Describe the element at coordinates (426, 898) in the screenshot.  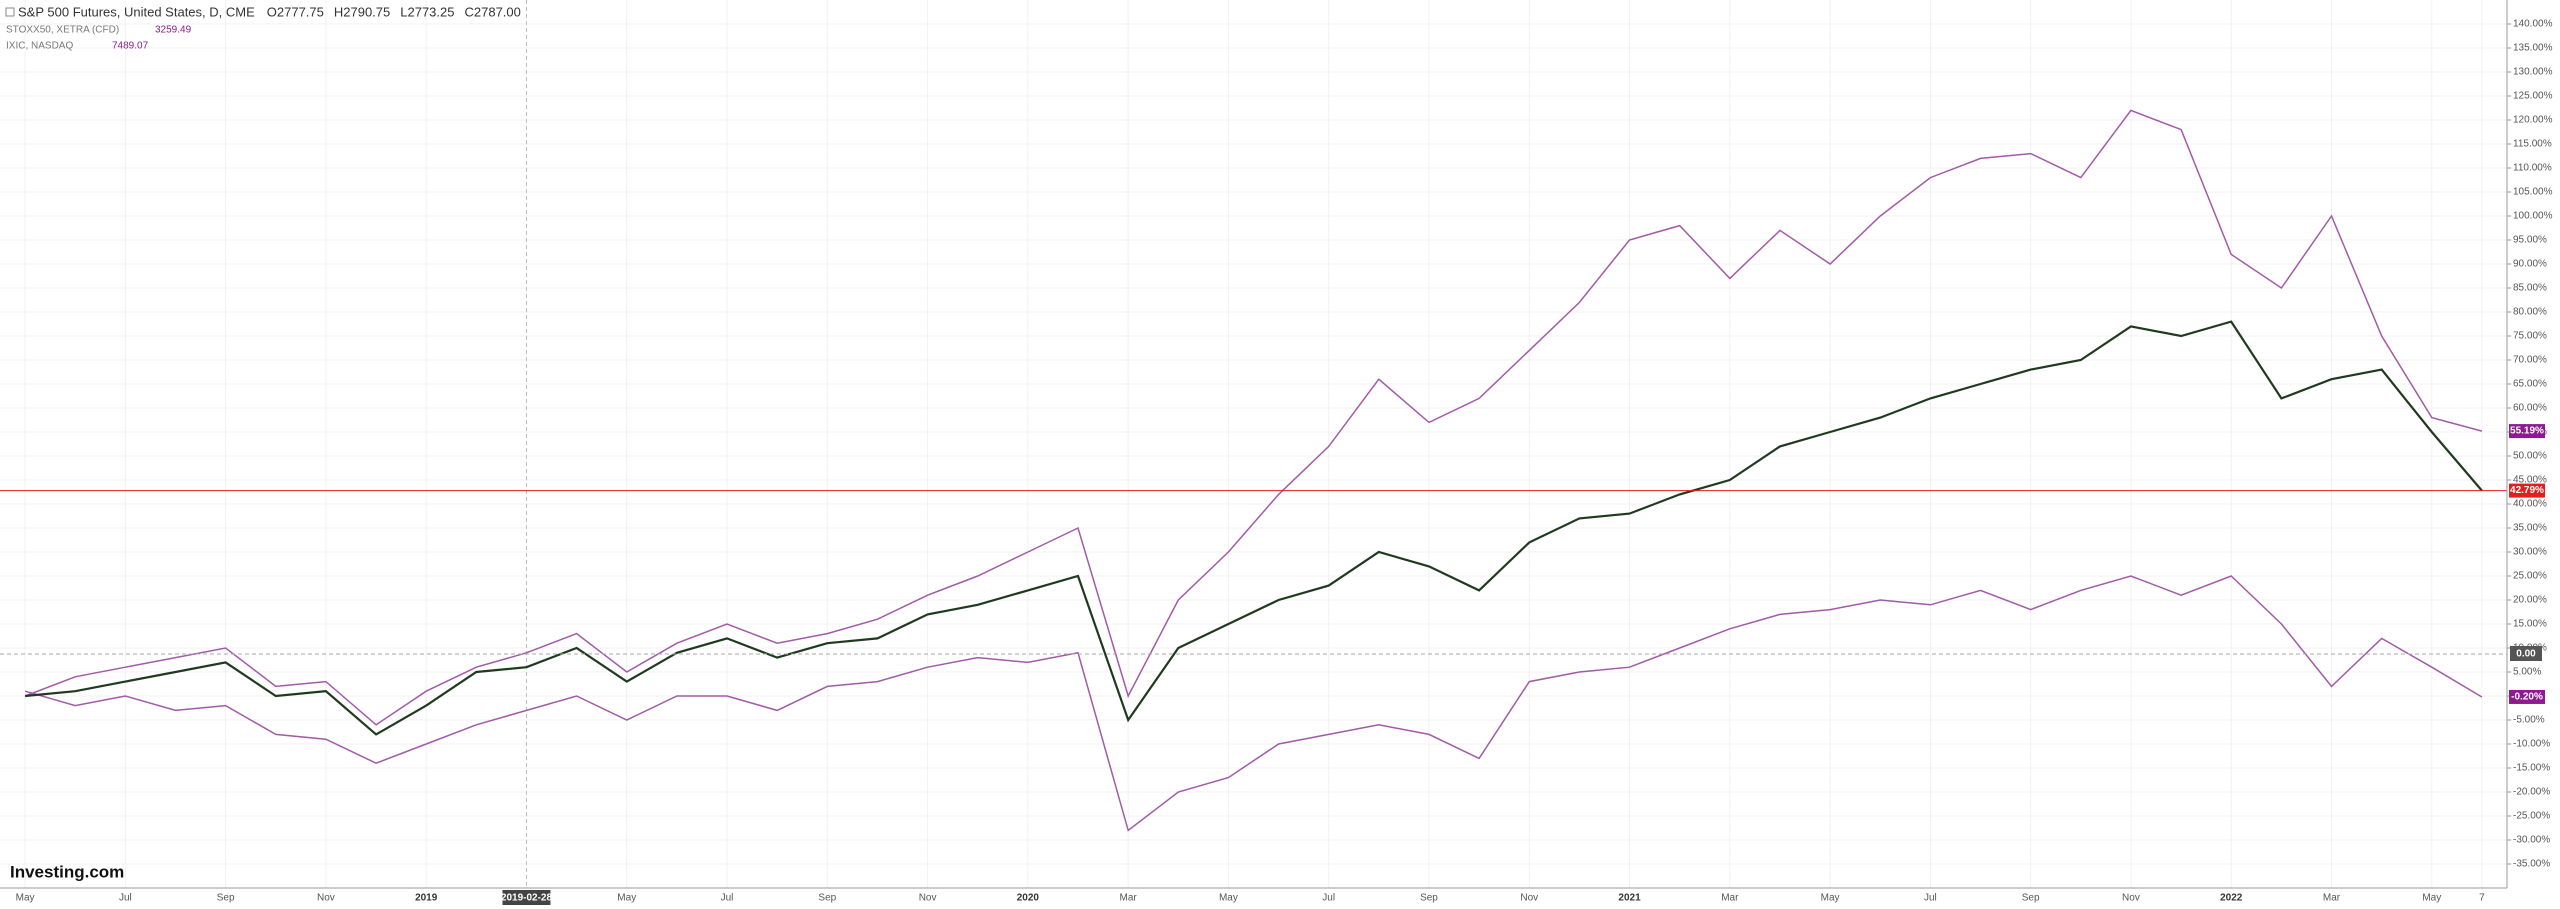
I see `x-tick-label: 2019` at that location.